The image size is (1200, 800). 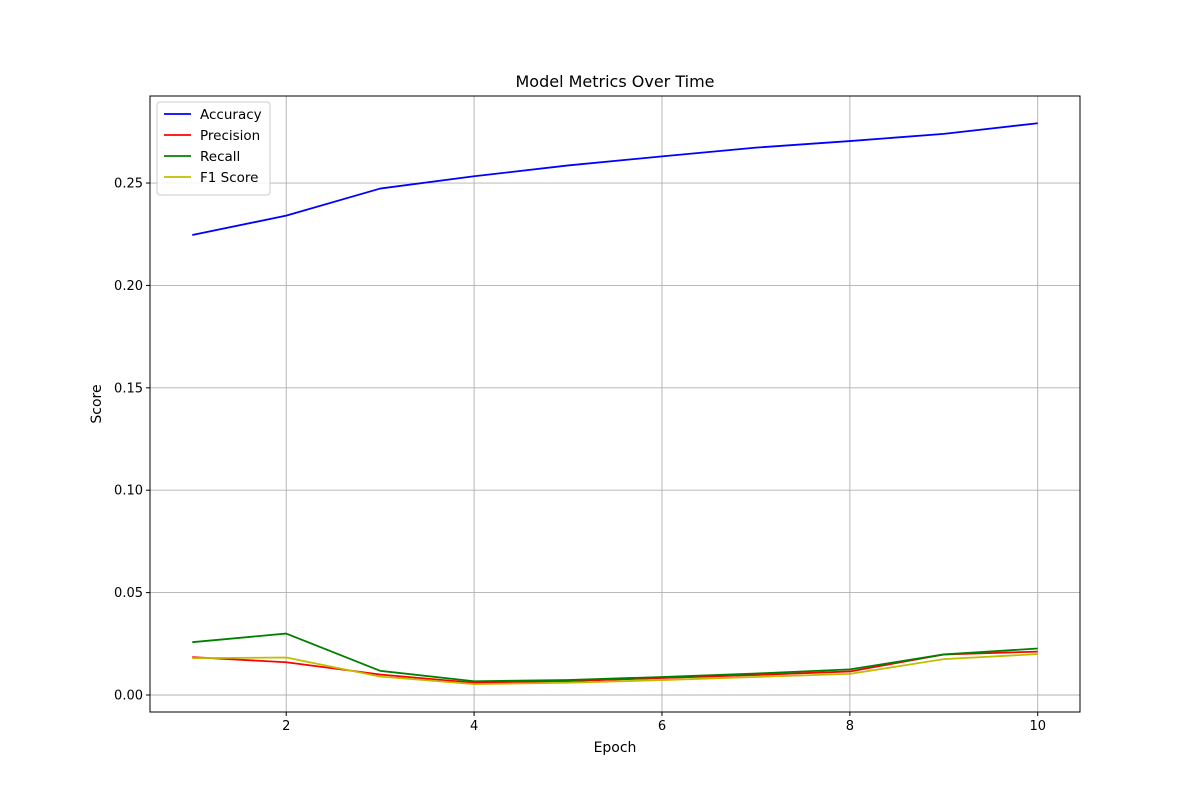 What do you see at coordinates (128, 388) in the screenshot?
I see `y-tick-label: 0.15` at bounding box center [128, 388].